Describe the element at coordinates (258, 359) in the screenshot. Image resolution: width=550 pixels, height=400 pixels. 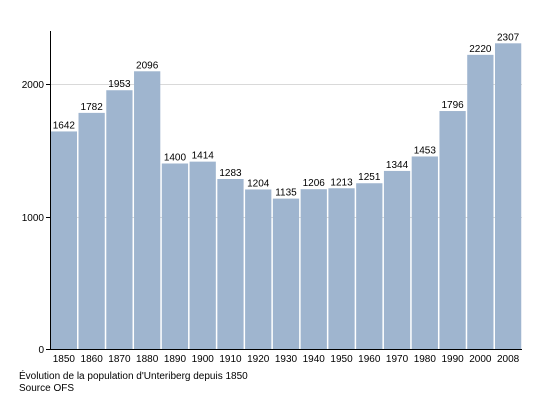
I see `x-tick-label: 1920` at that location.